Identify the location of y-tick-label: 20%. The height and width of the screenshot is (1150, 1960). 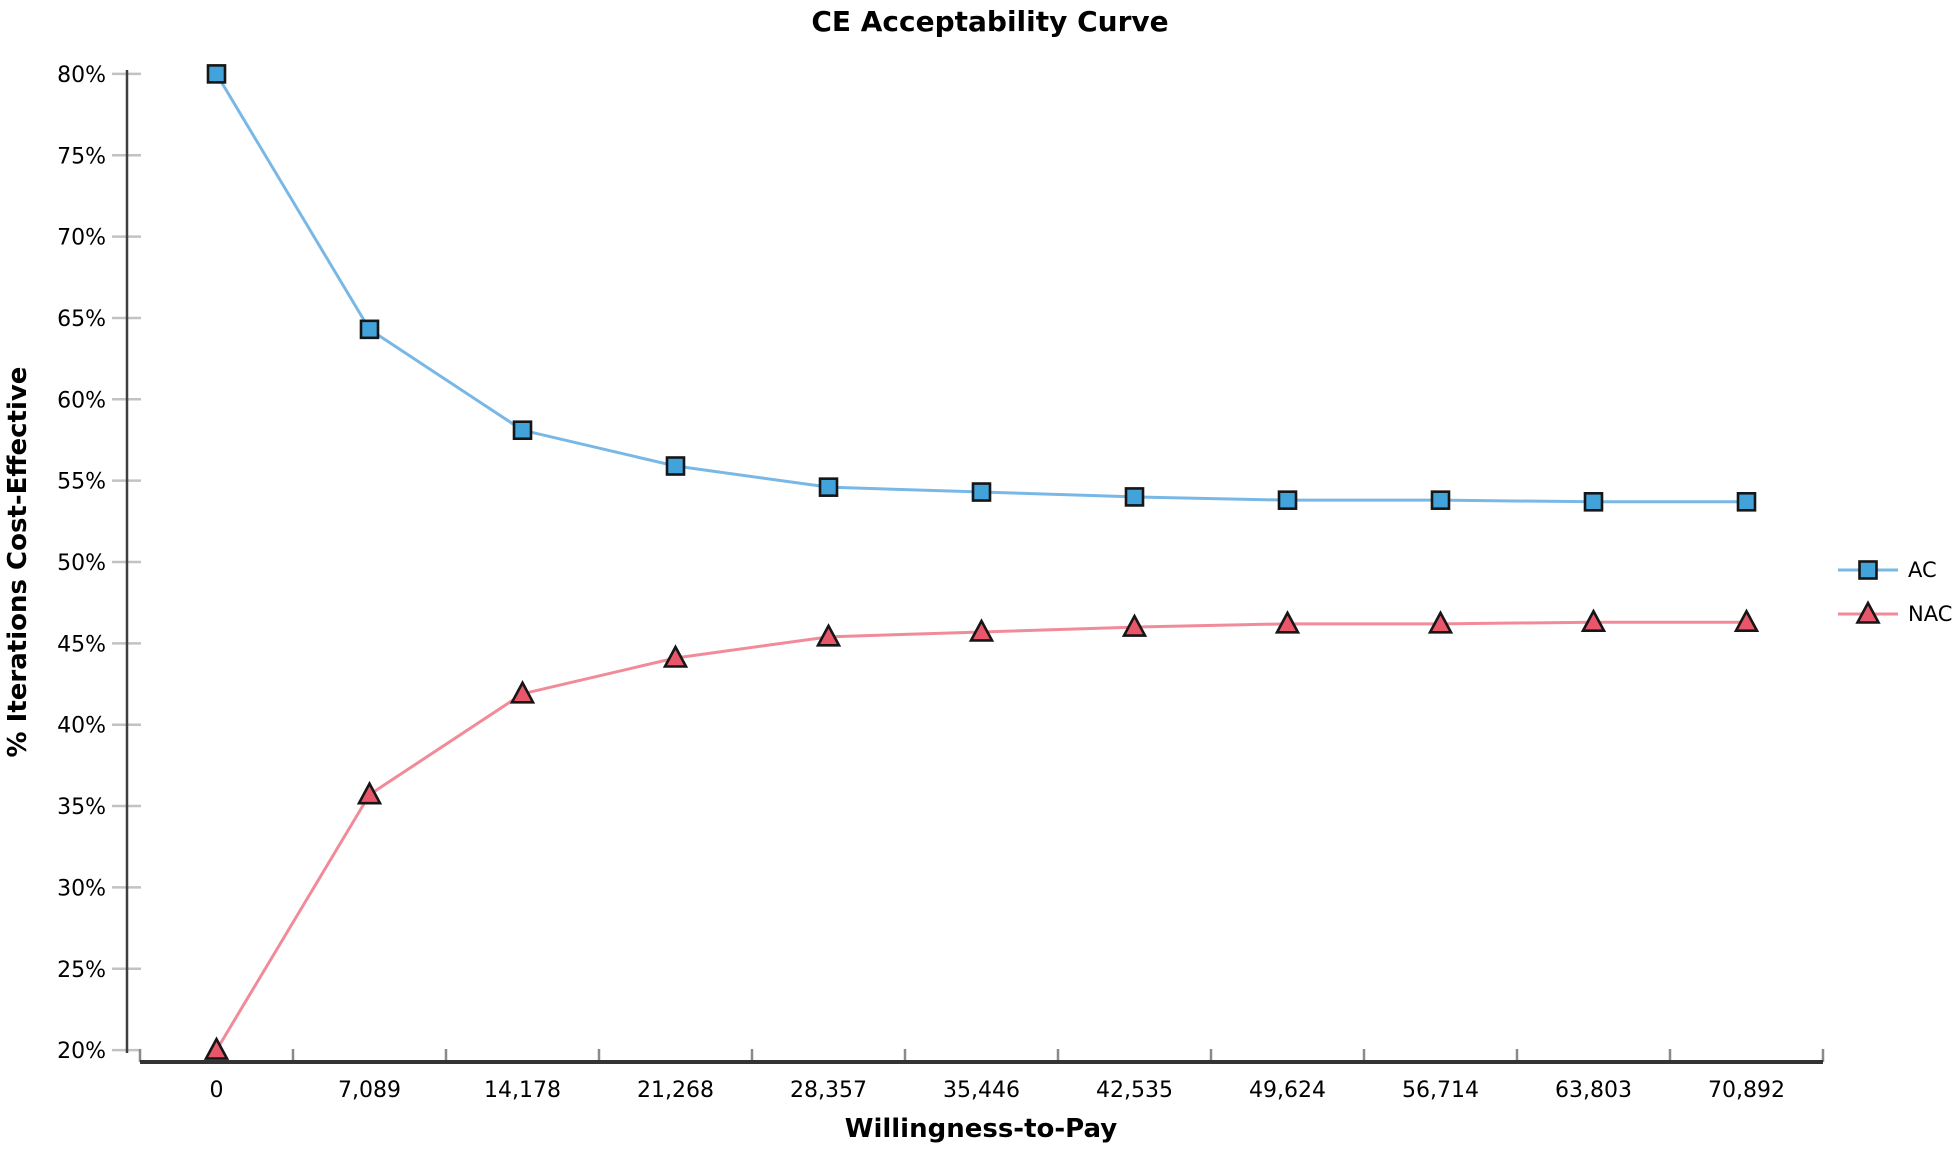
(81, 1051).